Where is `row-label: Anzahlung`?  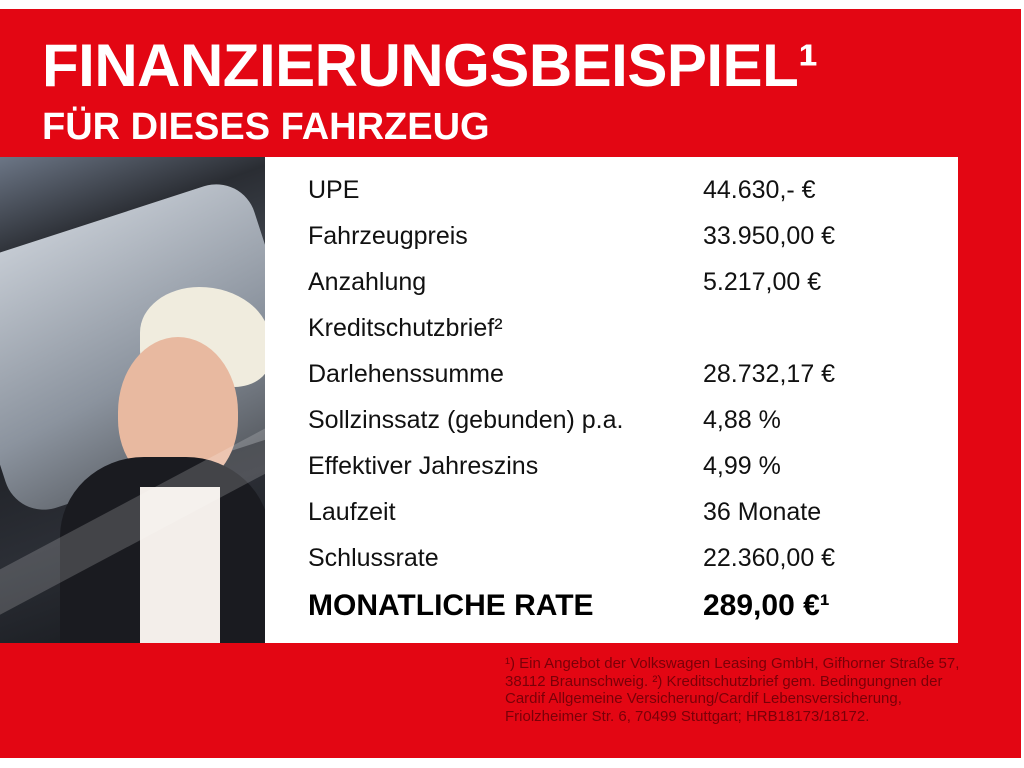
row-label: Anzahlung is located at coordinates (367, 282).